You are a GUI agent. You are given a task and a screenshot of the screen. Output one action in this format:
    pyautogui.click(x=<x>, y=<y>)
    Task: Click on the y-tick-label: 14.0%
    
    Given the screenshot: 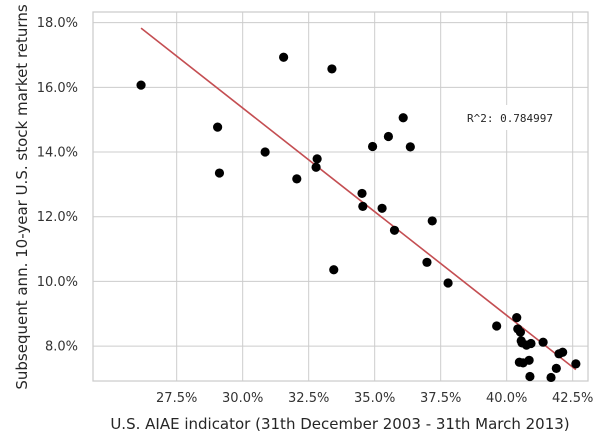 What is the action you would take?
    pyautogui.click(x=57, y=153)
    